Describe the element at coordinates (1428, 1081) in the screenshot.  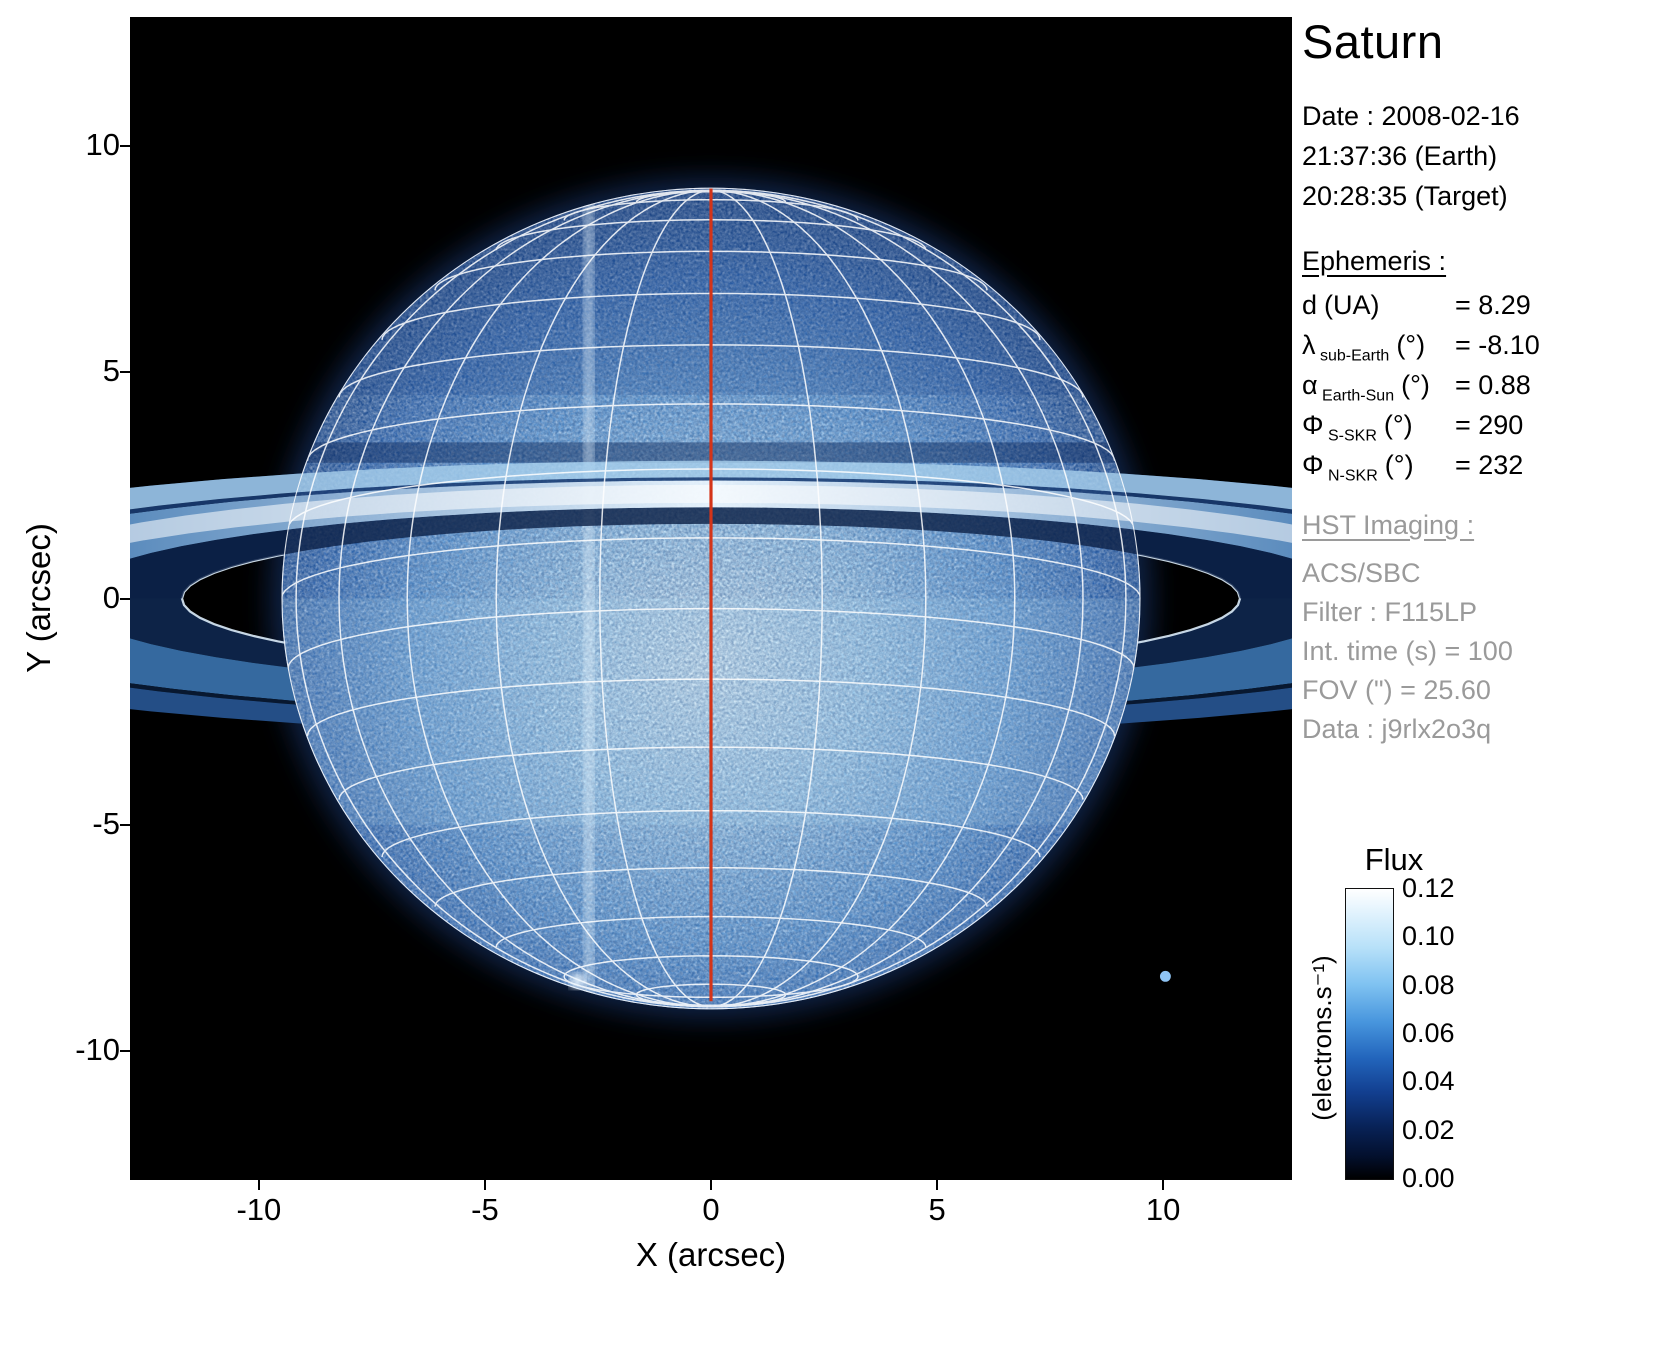
I see `colorbar-tick-label: 0.04` at that location.